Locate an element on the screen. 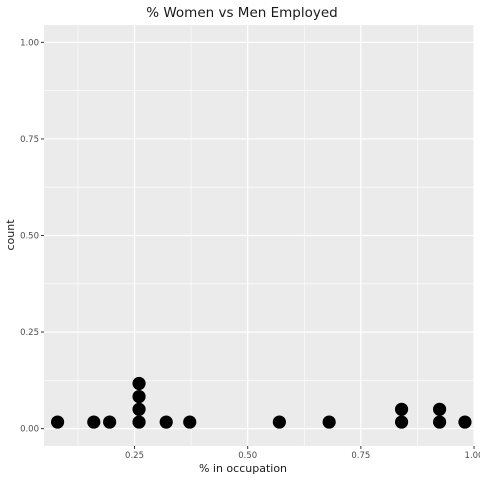 This screenshot has width=480, height=480. chart-title: % Women vs Men Employed is located at coordinates (241, 13).